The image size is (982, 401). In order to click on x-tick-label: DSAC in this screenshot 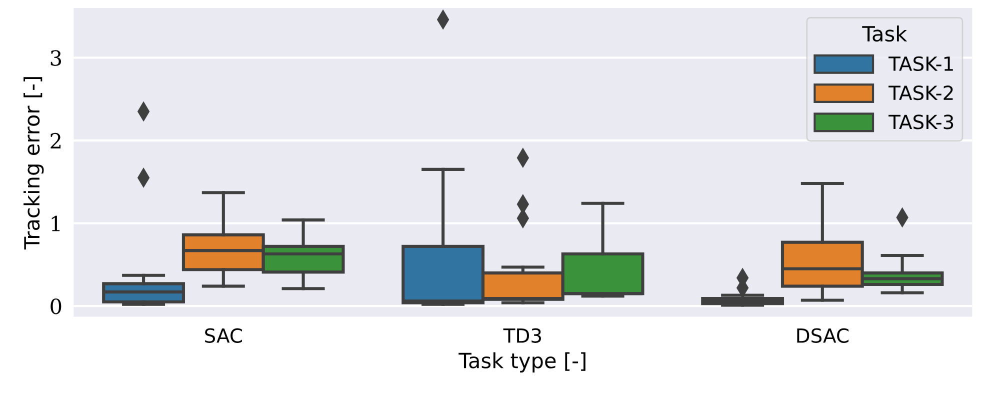, I will do `click(822, 335)`.